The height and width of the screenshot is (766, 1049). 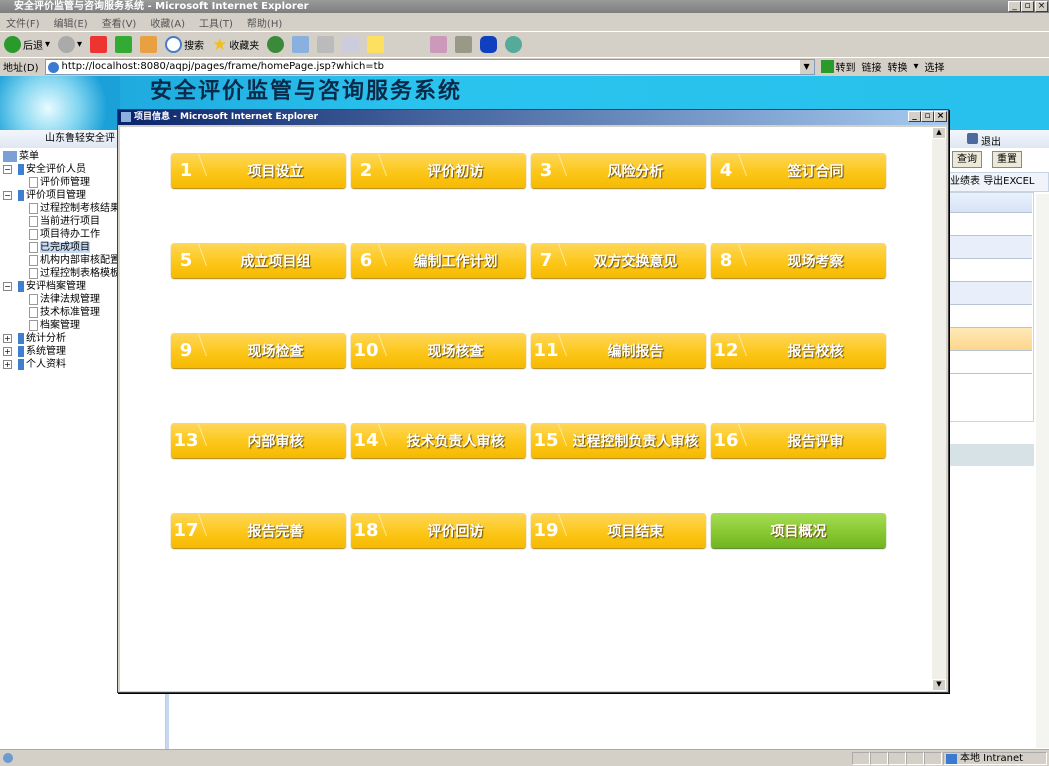 What do you see at coordinates (84, 286) in the screenshot?
I see `tree-item: − 安评档案管理` at bounding box center [84, 286].